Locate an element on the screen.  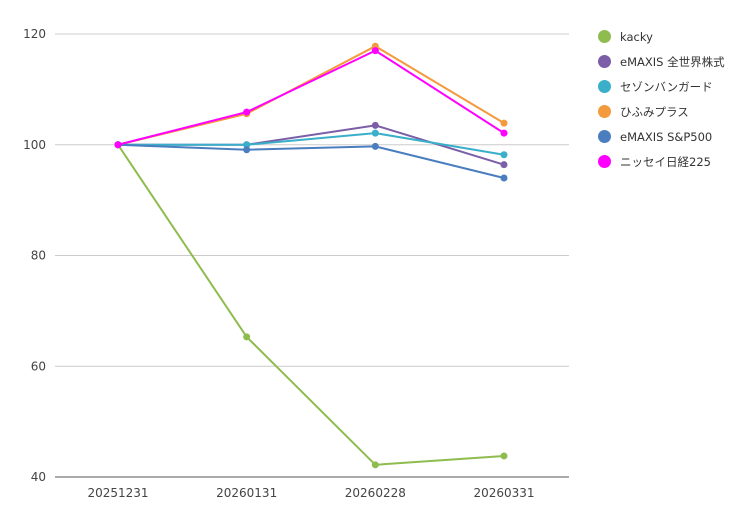
y-tick-label: 40 is located at coordinates (38, 477).